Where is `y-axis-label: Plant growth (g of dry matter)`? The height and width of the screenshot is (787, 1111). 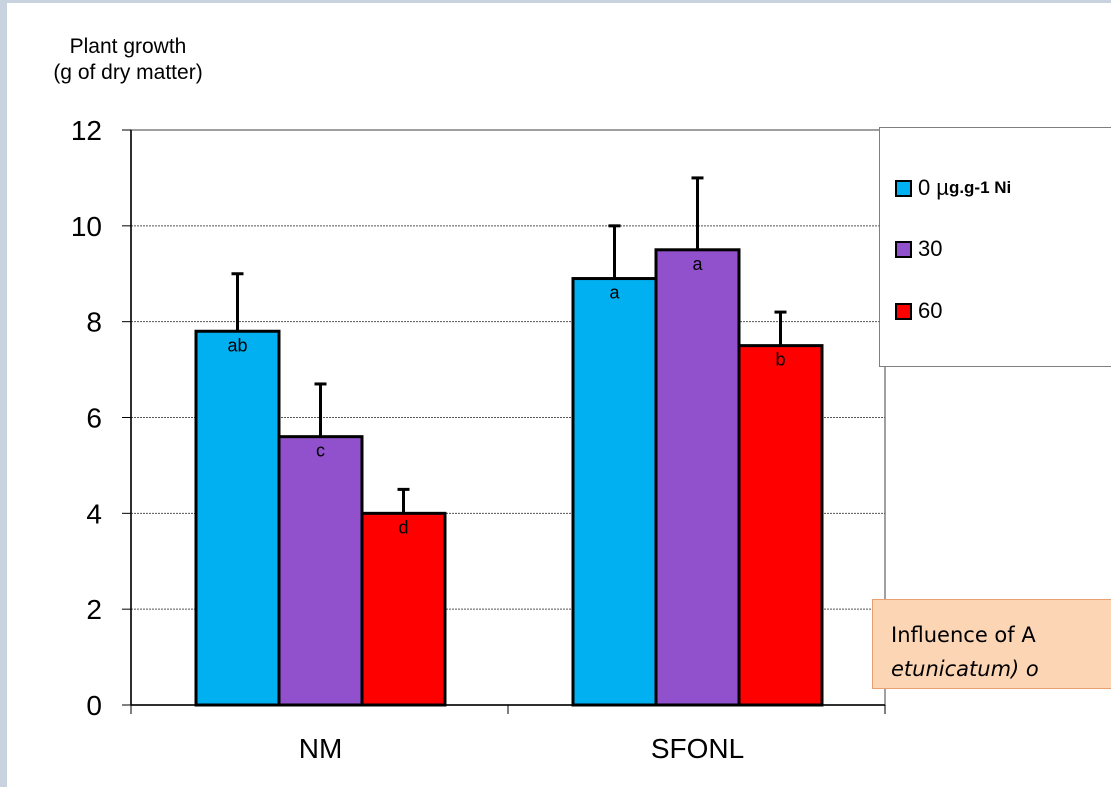 y-axis-label: Plant growth (g of dry matter) is located at coordinates (128, 60).